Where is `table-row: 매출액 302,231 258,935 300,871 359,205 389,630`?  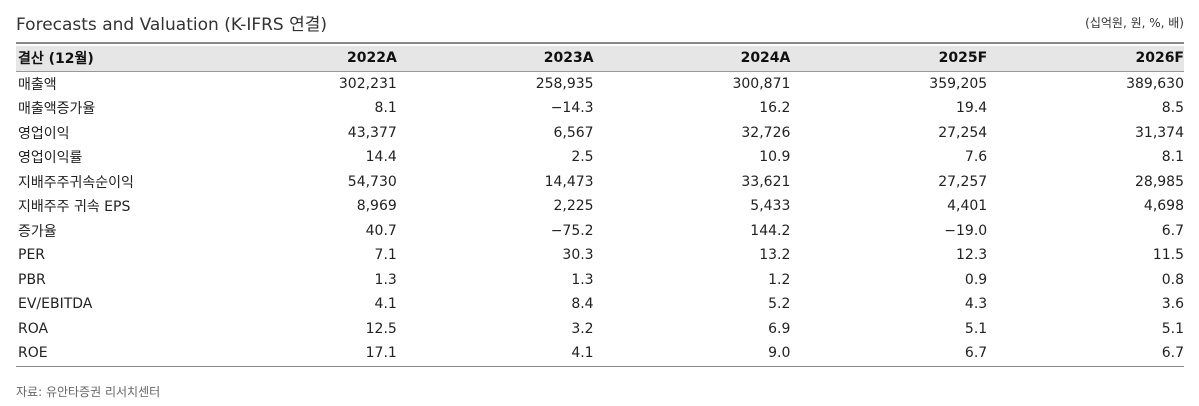 table-row: 매출액 302,231 258,935 300,871 359,205 389,630 is located at coordinates (600, 83).